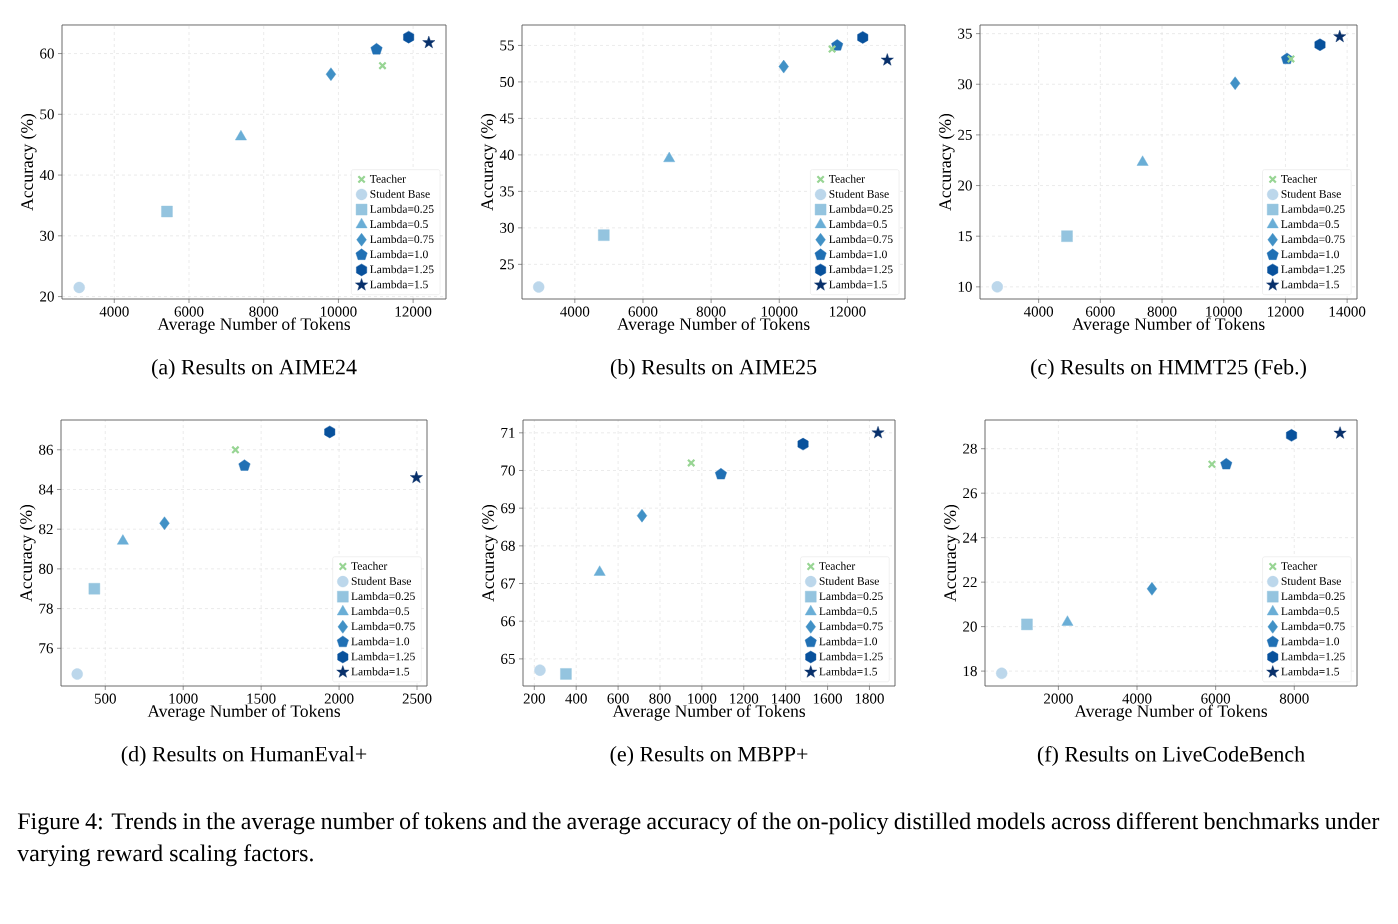 This screenshot has height=924, width=1398. What do you see at coordinates (254, 369) in the screenshot?
I see `text: (a) Results on AIME24` at bounding box center [254, 369].